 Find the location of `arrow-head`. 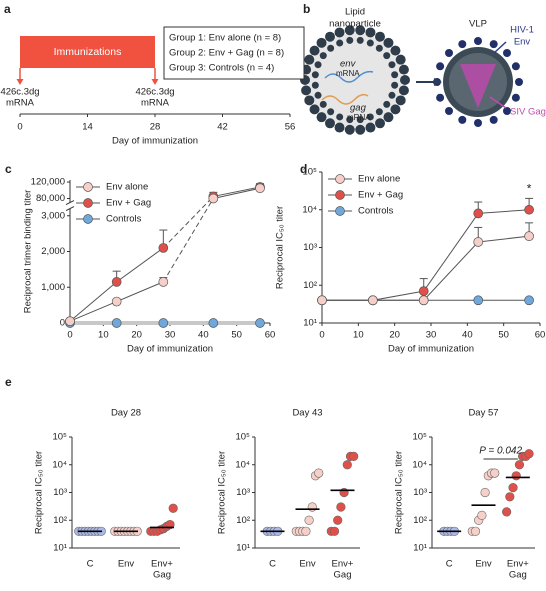

arrow-head is located at coordinates (438, 82).